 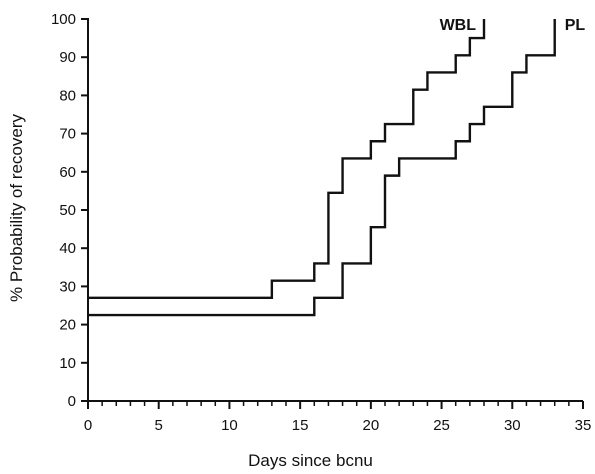 What do you see at coordinates (63, 19) in the screenshot?
I see `y-tick-label: 100` at bounding box center [63, 19].